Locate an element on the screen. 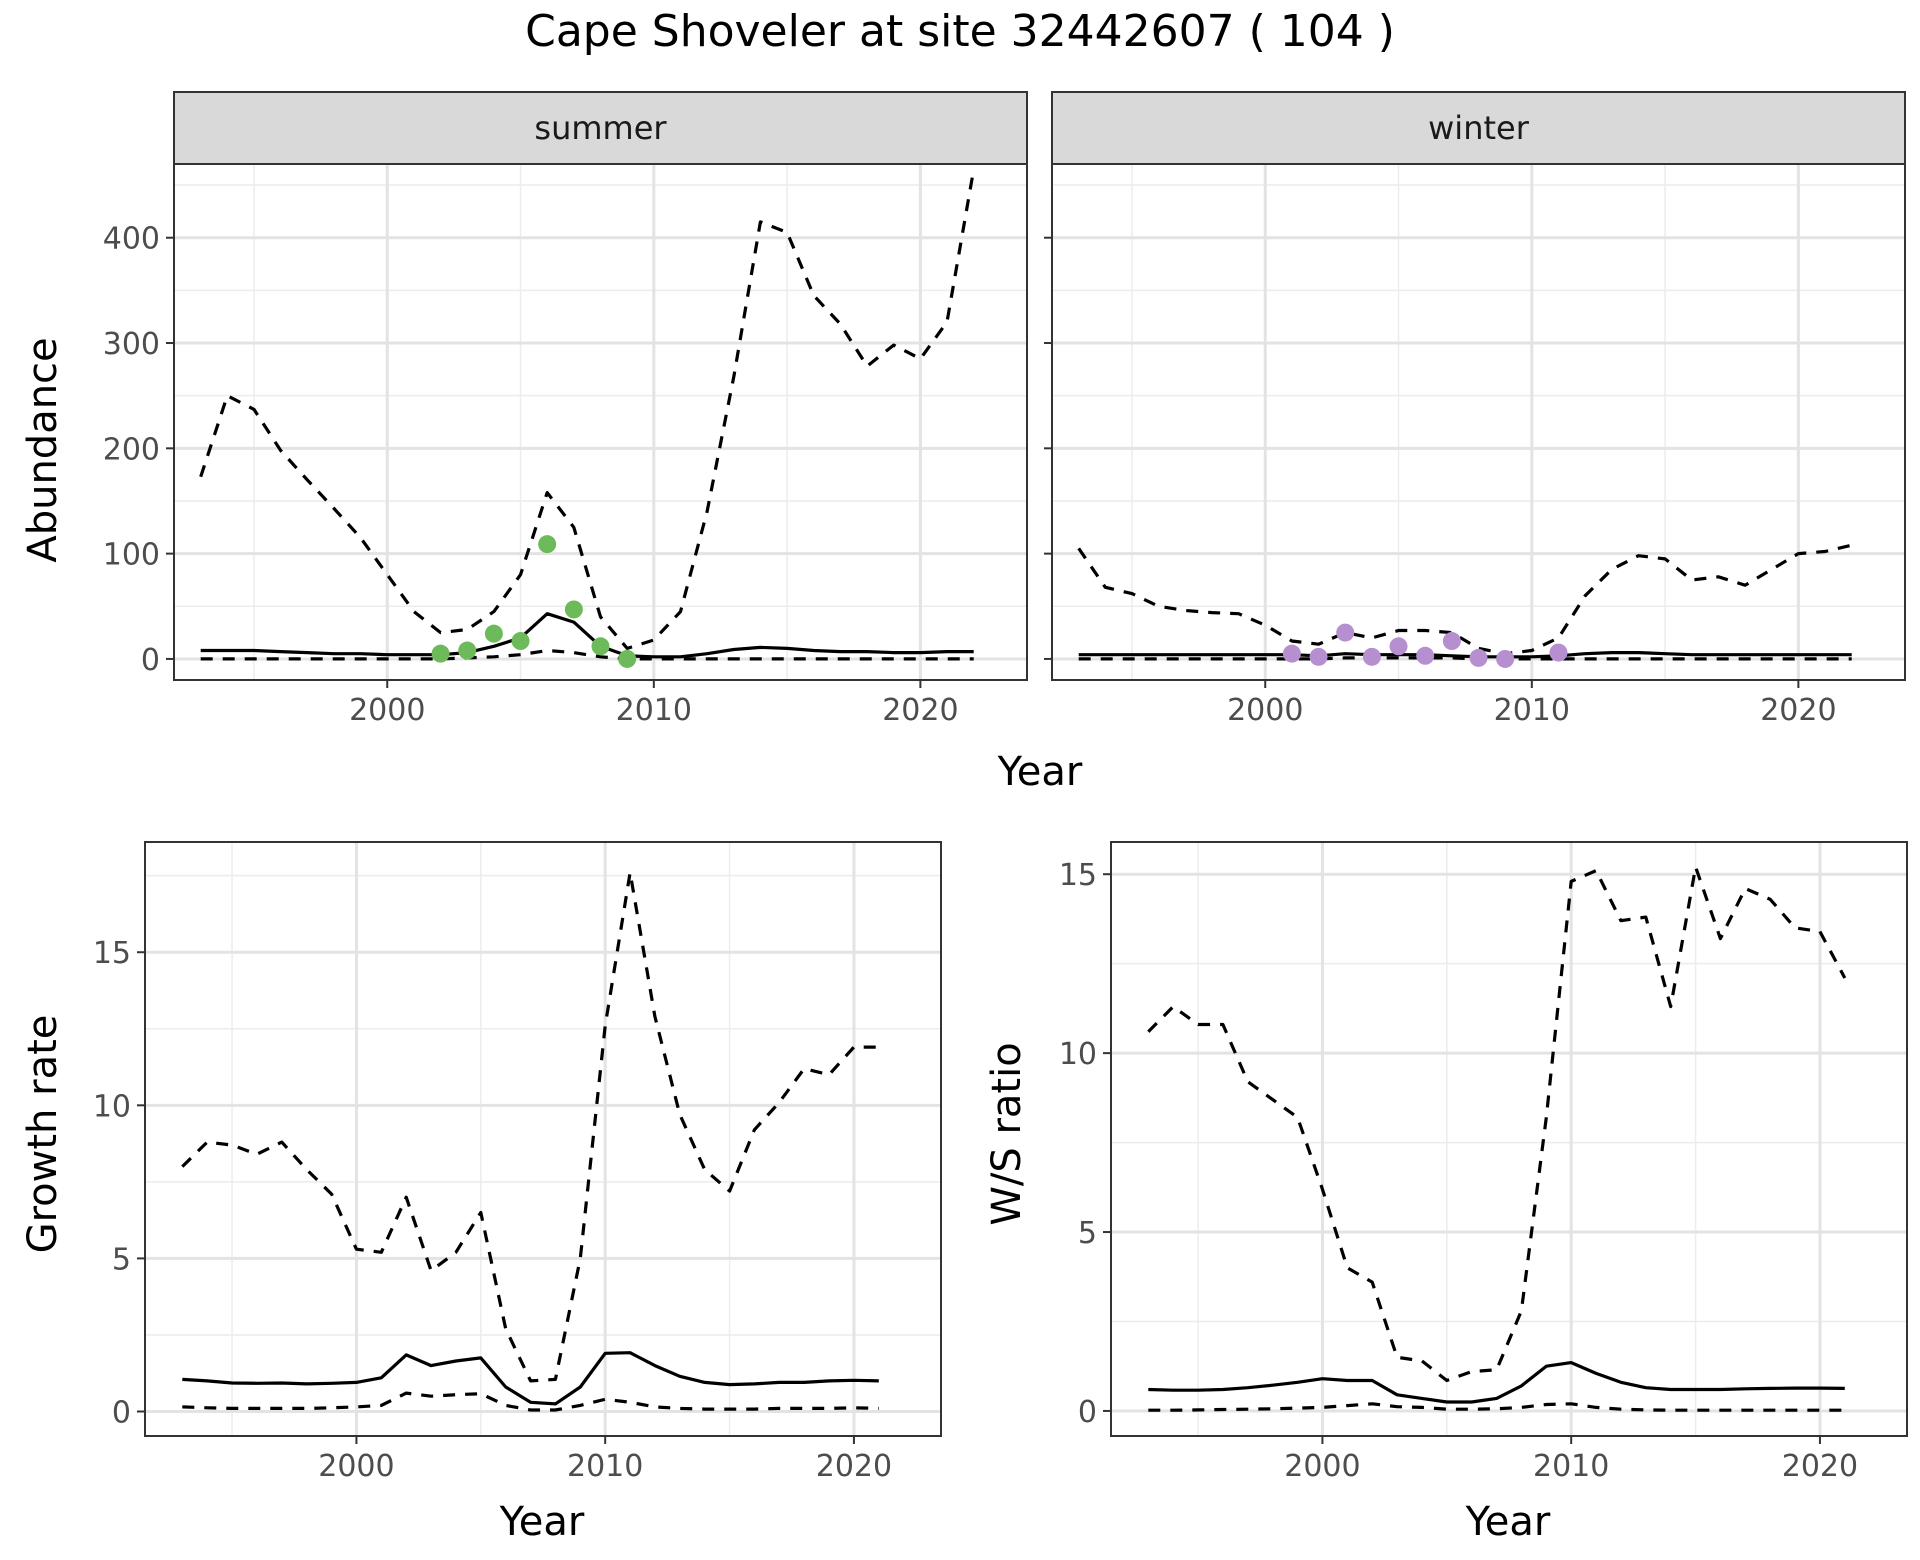  facet-strip-label: winter is located at coordinates (1479, 128).